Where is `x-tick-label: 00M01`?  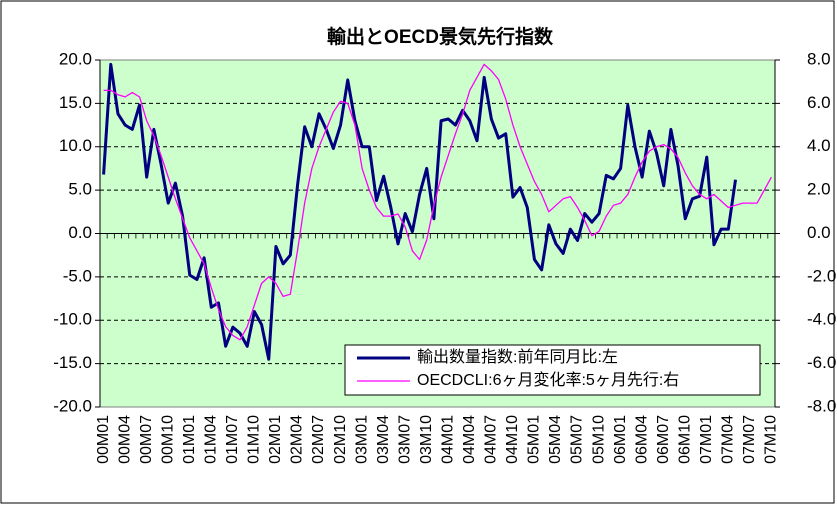 x-tick-label: 00M01 is located at coordinates (103, 439).